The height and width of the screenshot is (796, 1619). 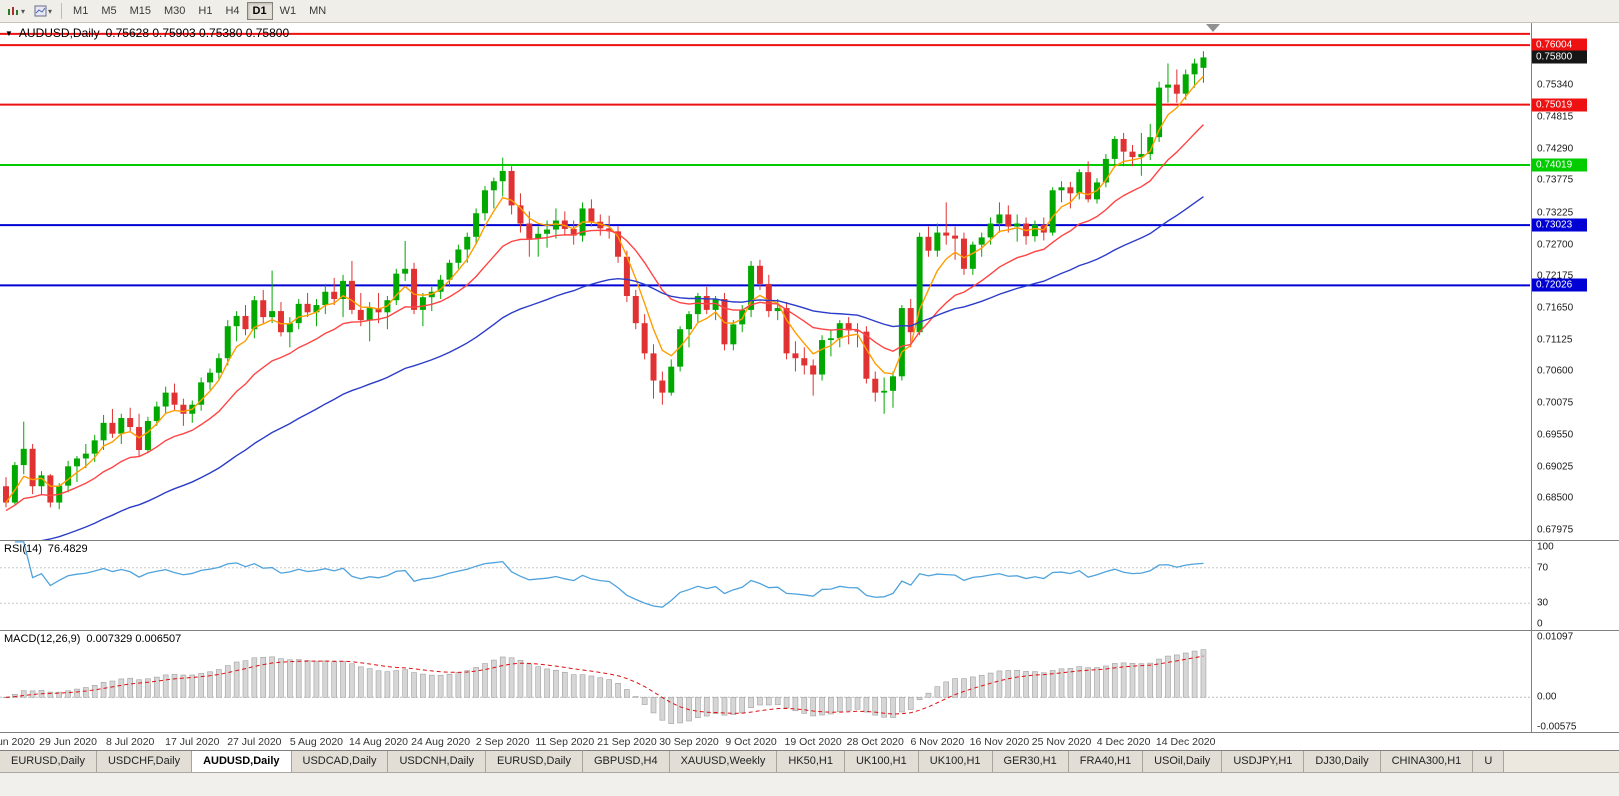 What do you see at coordinates (1540, 624) in the screenshot?
I see `price-tick: 0` at bounding box center [1540, 624].